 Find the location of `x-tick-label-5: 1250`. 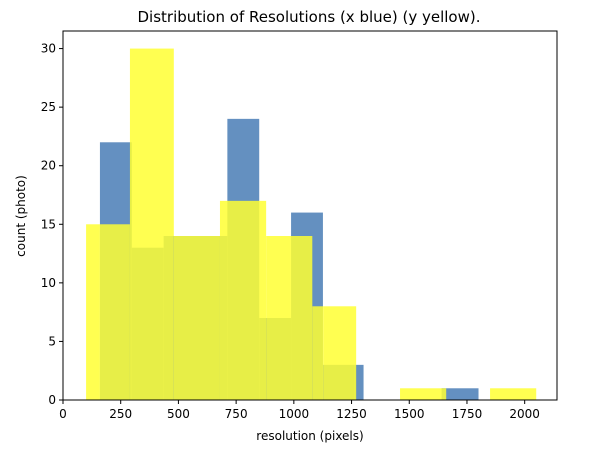

x-tick-label-5: 1250 is located at coordinates (351, 414).